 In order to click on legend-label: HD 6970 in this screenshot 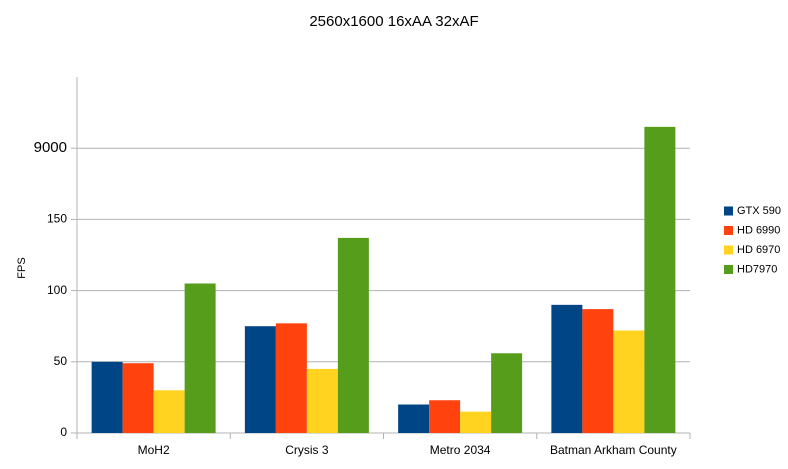, I will do `click(758, 250)`.